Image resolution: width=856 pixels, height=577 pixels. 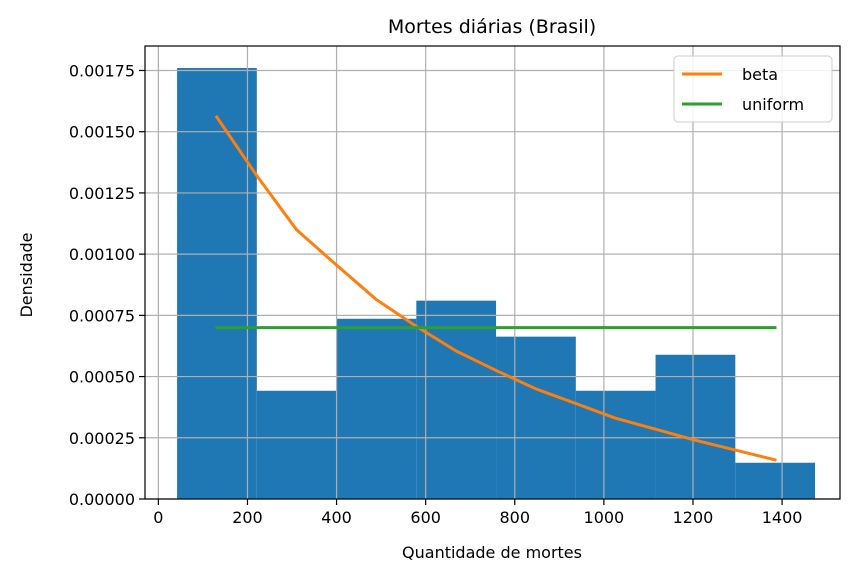 What do you see at coordinates (693, 517) in the screenshot?
I see `x-tick-label-6: 1200` at bounding box center [693, 517].